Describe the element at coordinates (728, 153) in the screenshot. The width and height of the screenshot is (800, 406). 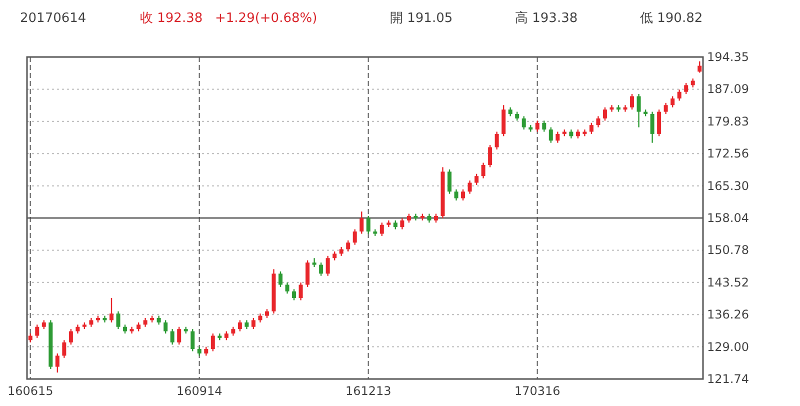
I see `y-tick-label: 172.56` at that location.